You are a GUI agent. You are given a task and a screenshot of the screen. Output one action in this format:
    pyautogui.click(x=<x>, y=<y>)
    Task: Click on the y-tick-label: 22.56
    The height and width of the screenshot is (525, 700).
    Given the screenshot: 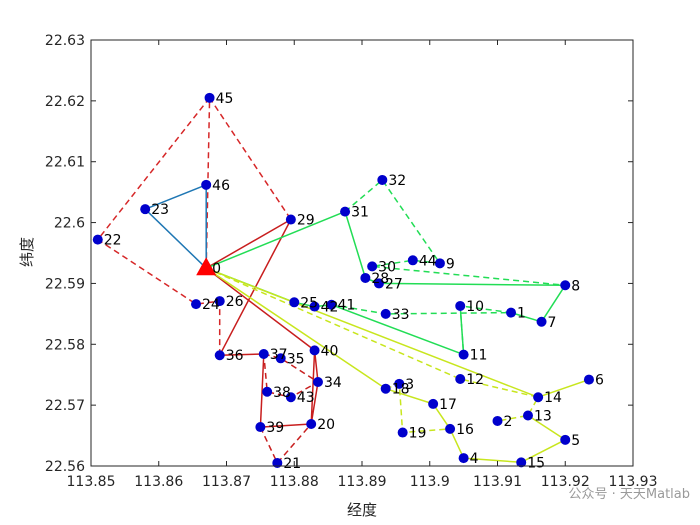 What is the action you would take?
    pyautogui.click(x=65, y=467)
    